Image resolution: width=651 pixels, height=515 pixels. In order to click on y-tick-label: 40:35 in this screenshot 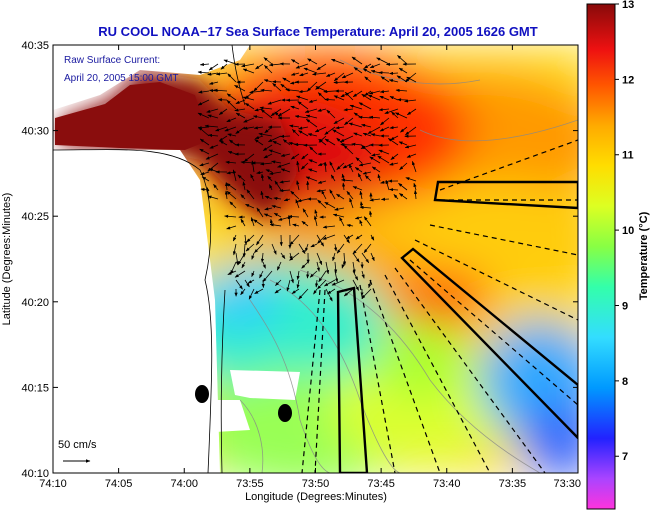, I will do `click(35, 46)`.